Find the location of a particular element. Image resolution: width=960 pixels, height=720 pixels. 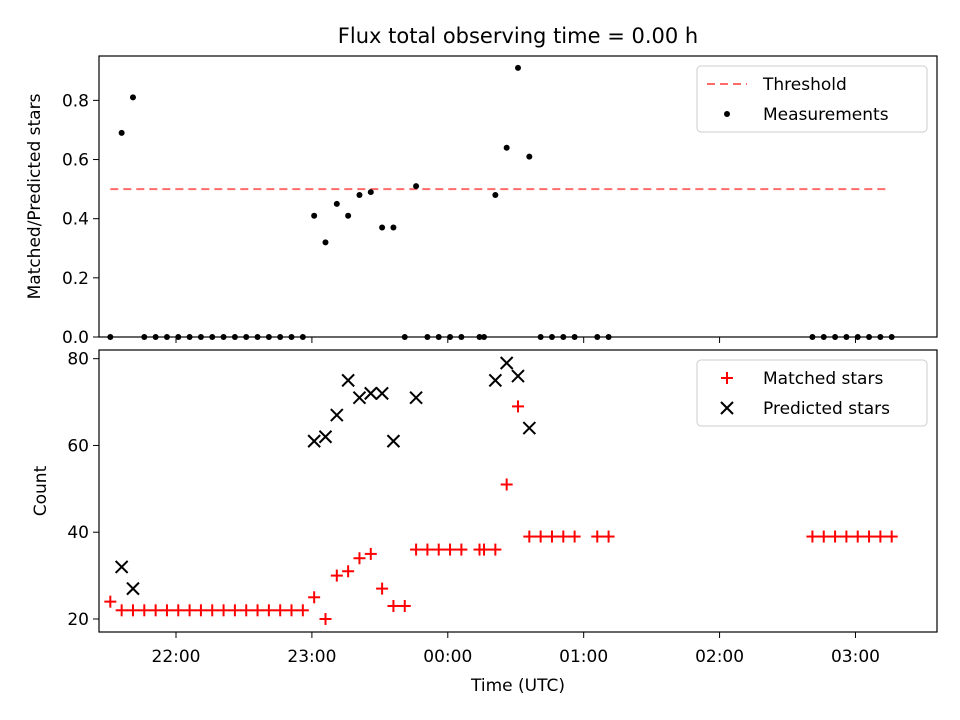

x-tick-label: 02:00 is located at coordinates (719, 657).